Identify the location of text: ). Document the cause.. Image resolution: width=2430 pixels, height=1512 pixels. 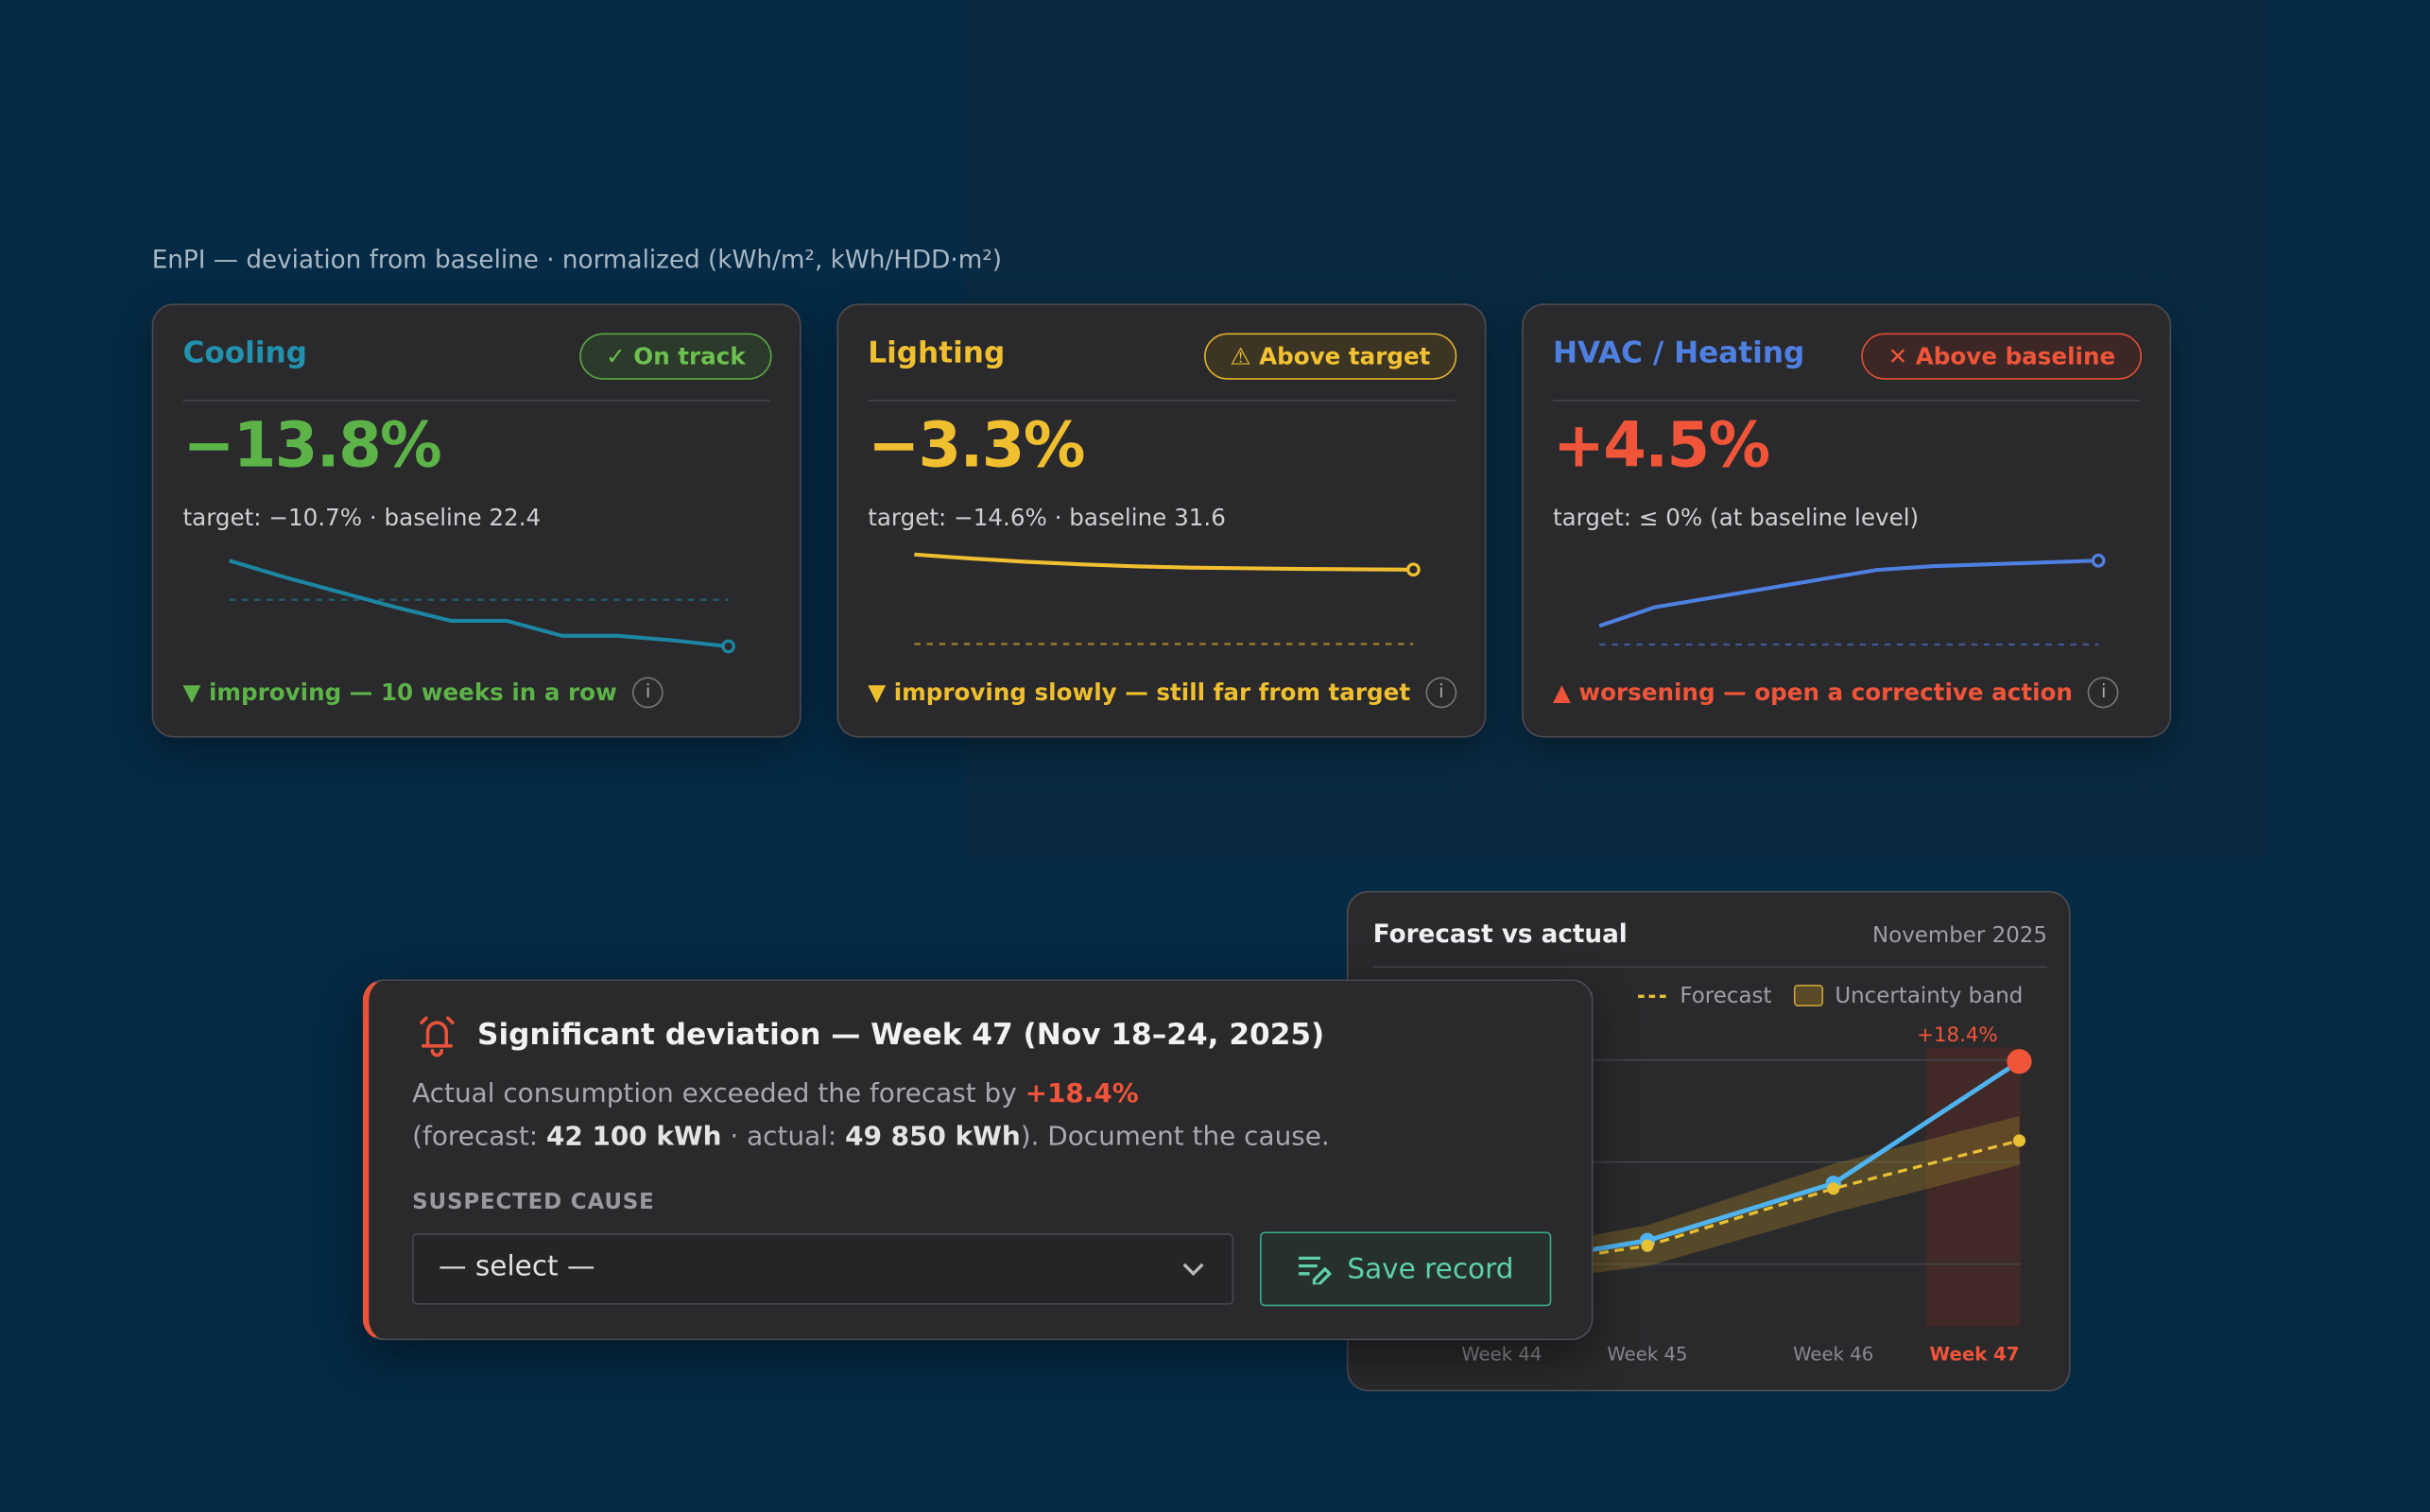
(1175, 1137).